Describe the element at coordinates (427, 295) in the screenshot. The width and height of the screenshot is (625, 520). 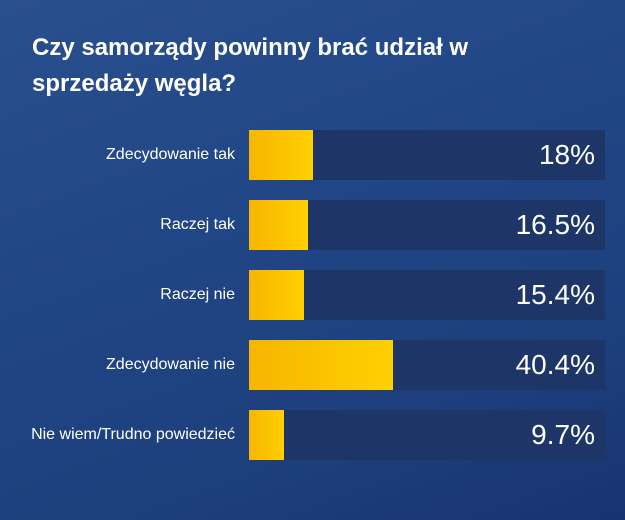
I see `bar-track: 15.4%` at that location.